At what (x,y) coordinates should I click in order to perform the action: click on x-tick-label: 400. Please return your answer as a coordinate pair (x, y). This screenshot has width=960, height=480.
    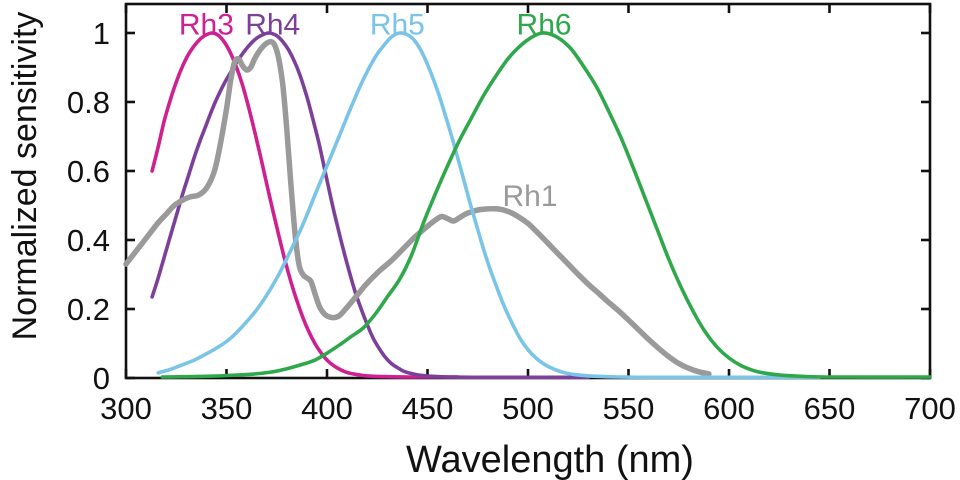
    Looking at the image, I should click on (327, 408).